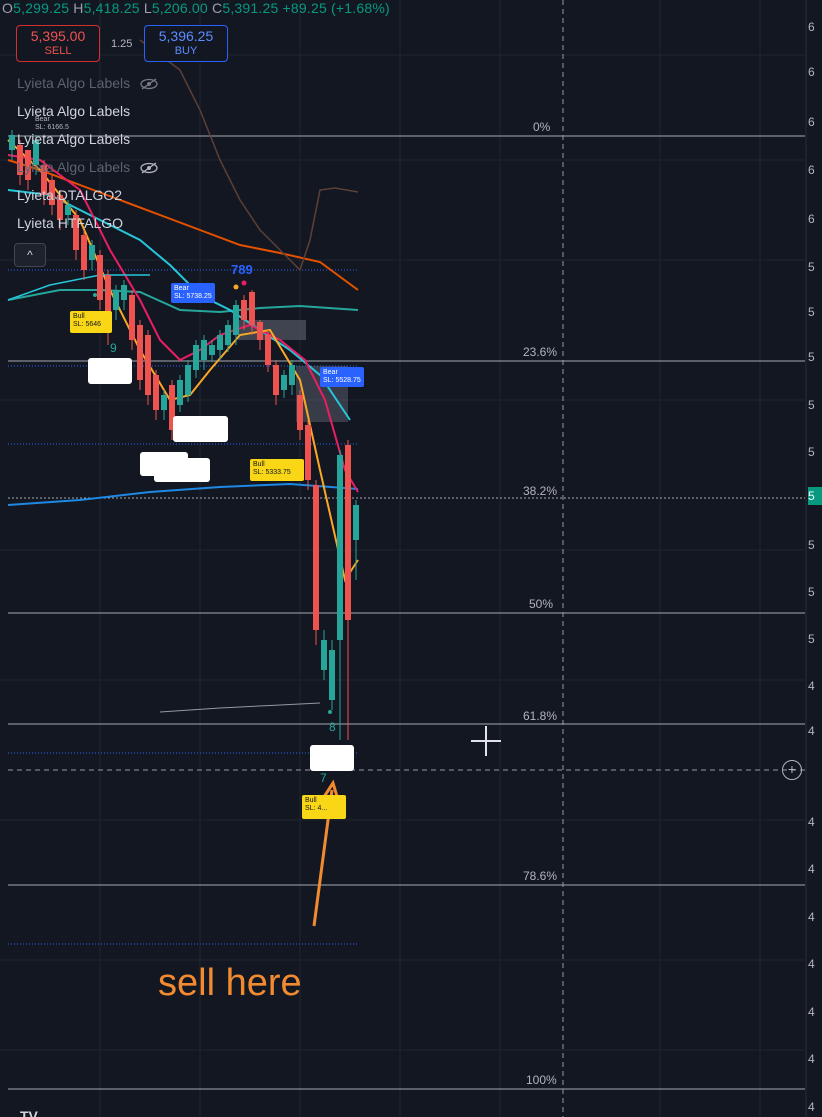 The width and height of the screenshot is (822, 1117). What do you see at coordinates (542, 127) in the screenshot?
I see `fib-label-0: 0%` at bounding box center [542, 127].